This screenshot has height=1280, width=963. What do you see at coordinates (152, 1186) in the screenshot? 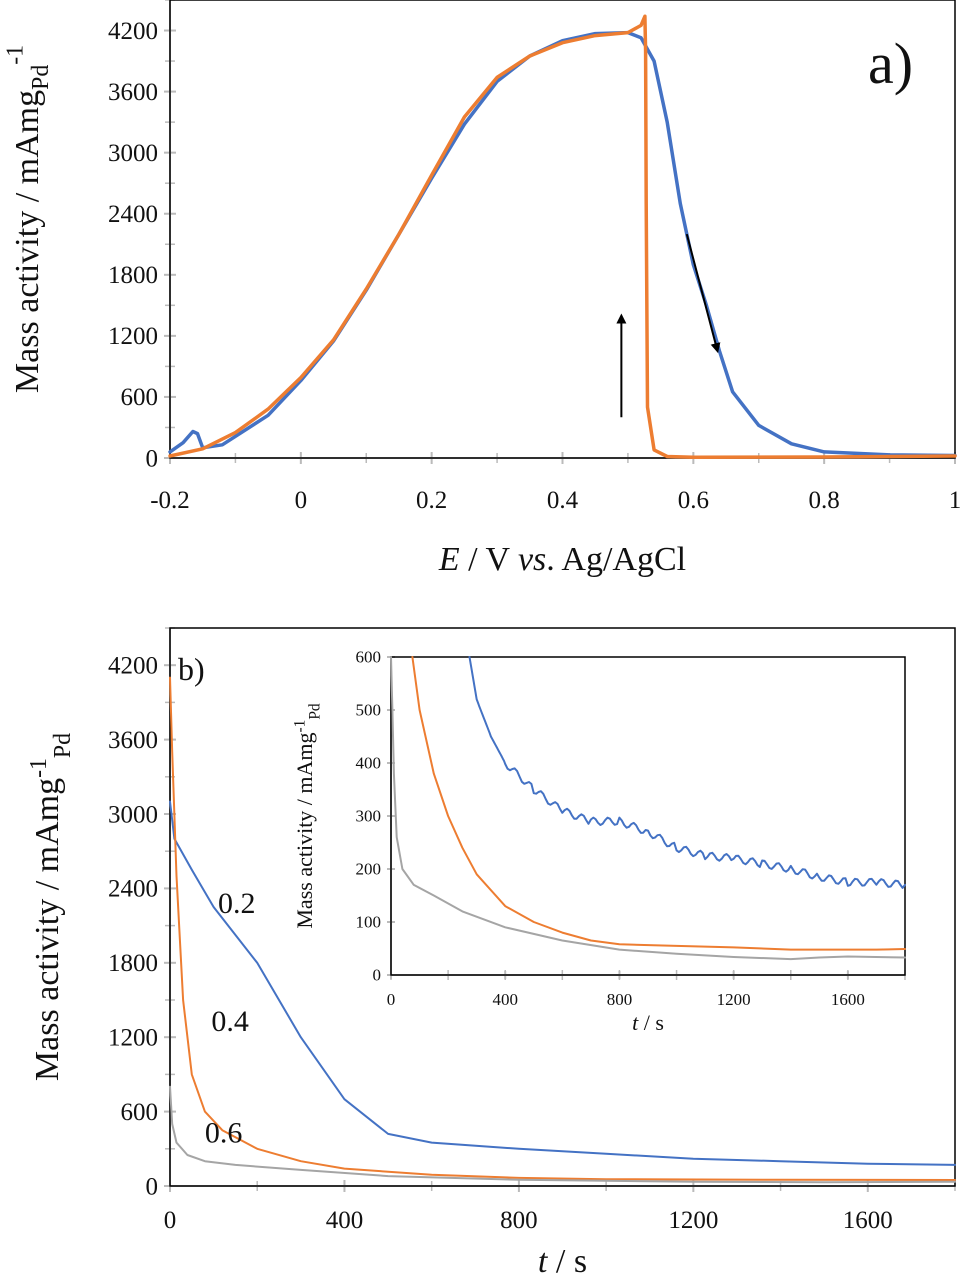
I see `chart-b-y-tick-label: 0` at bounding box center [152, 1186].